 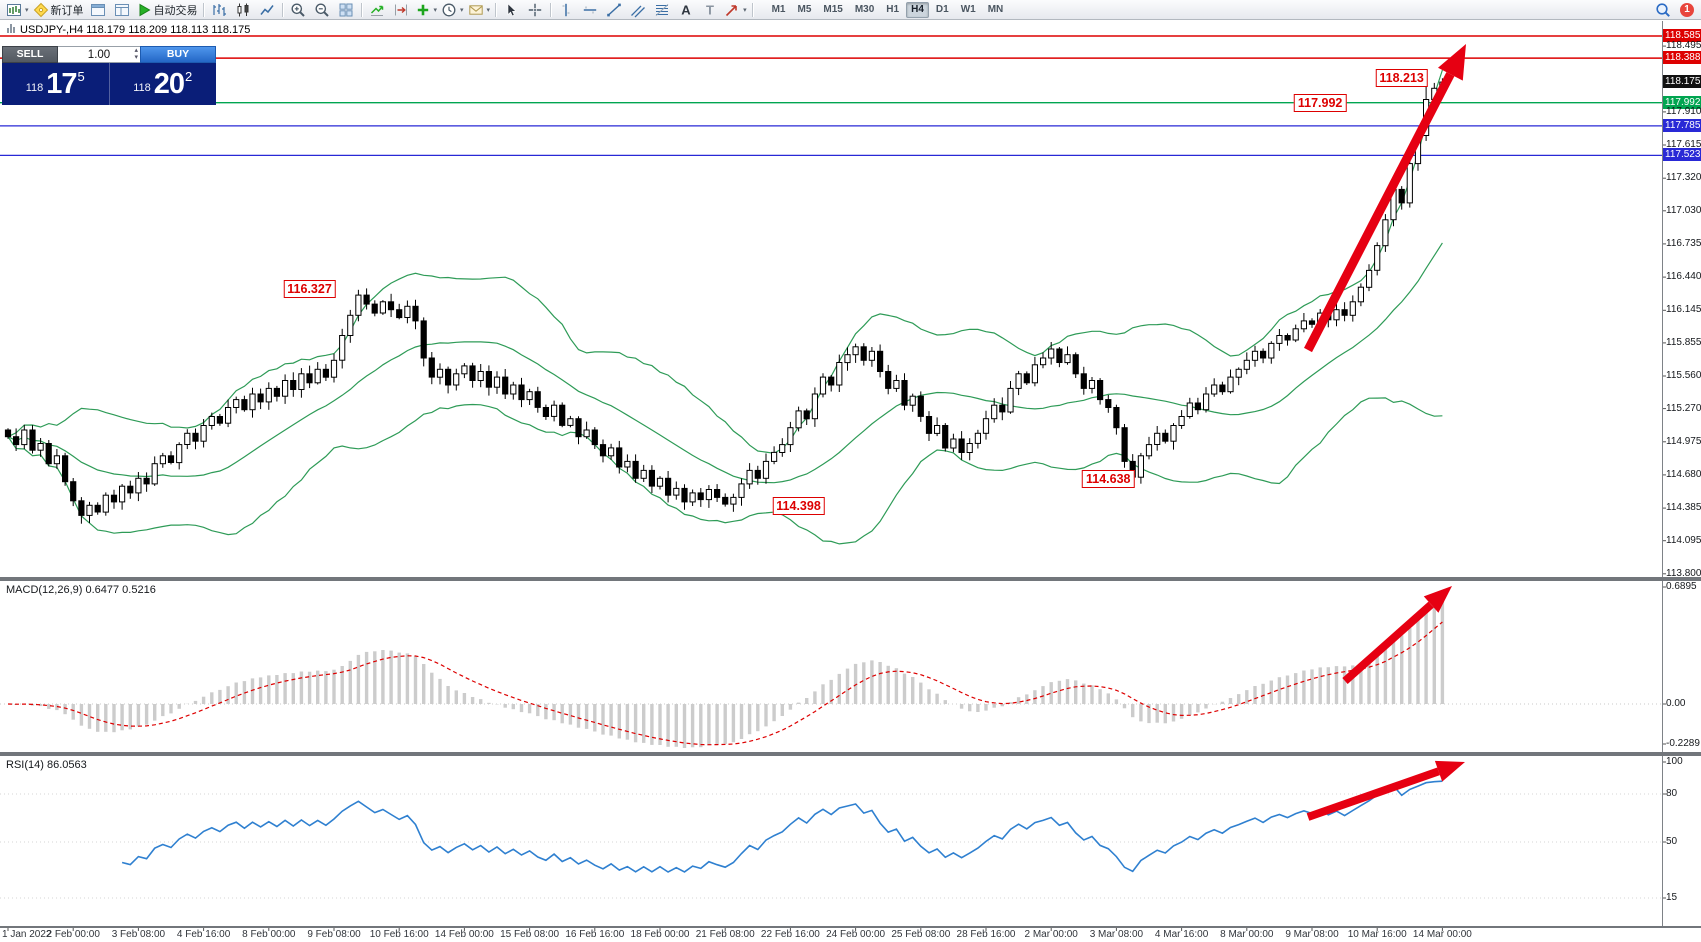 I want to click on price-axis-divider, so click(x=1662, y=473).